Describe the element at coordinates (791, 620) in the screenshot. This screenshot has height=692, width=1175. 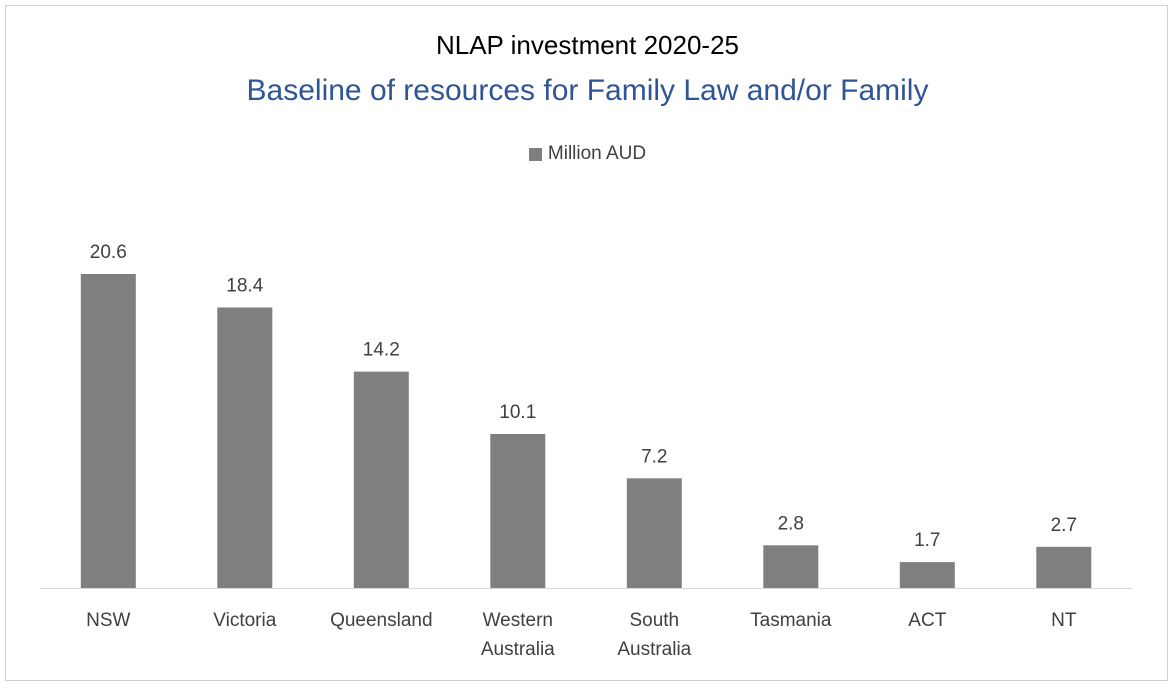
I see `category-label: Tasmania` at that location.